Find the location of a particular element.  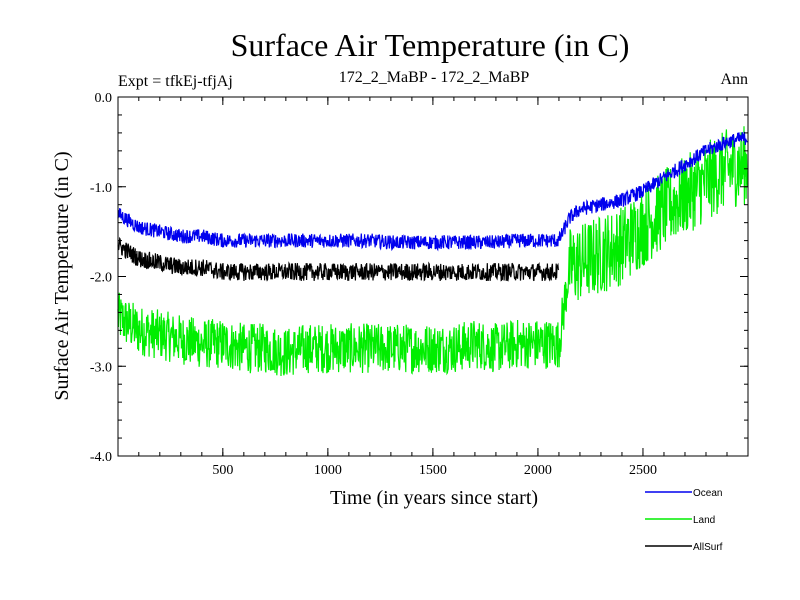

x-axis-label: Time (in years since start) is located at coordinates (434, 498).